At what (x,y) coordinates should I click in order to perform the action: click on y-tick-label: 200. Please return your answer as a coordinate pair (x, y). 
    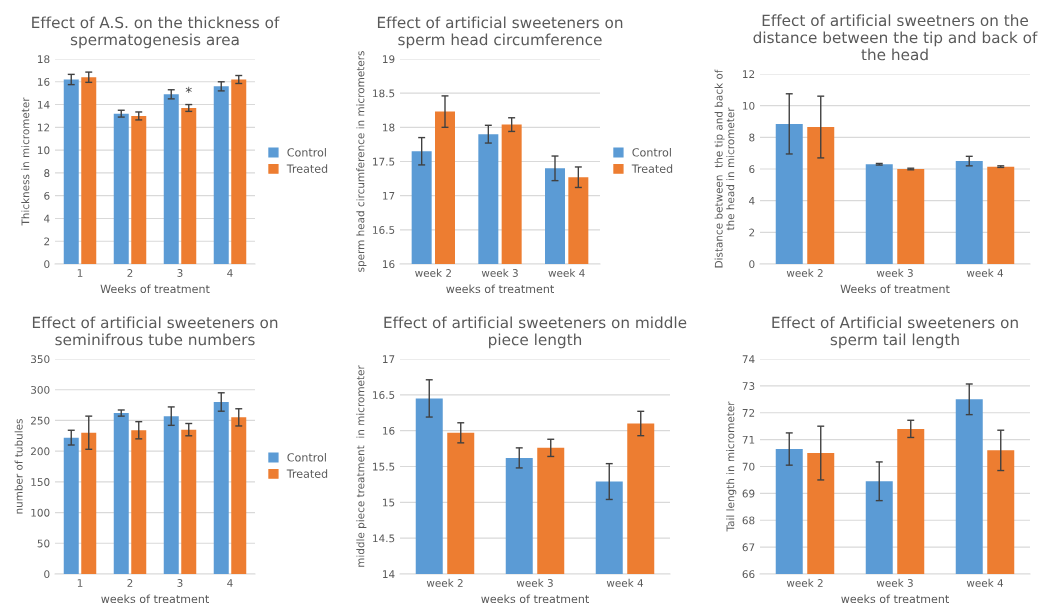
    Looking at the image, I should click on (40, 451).